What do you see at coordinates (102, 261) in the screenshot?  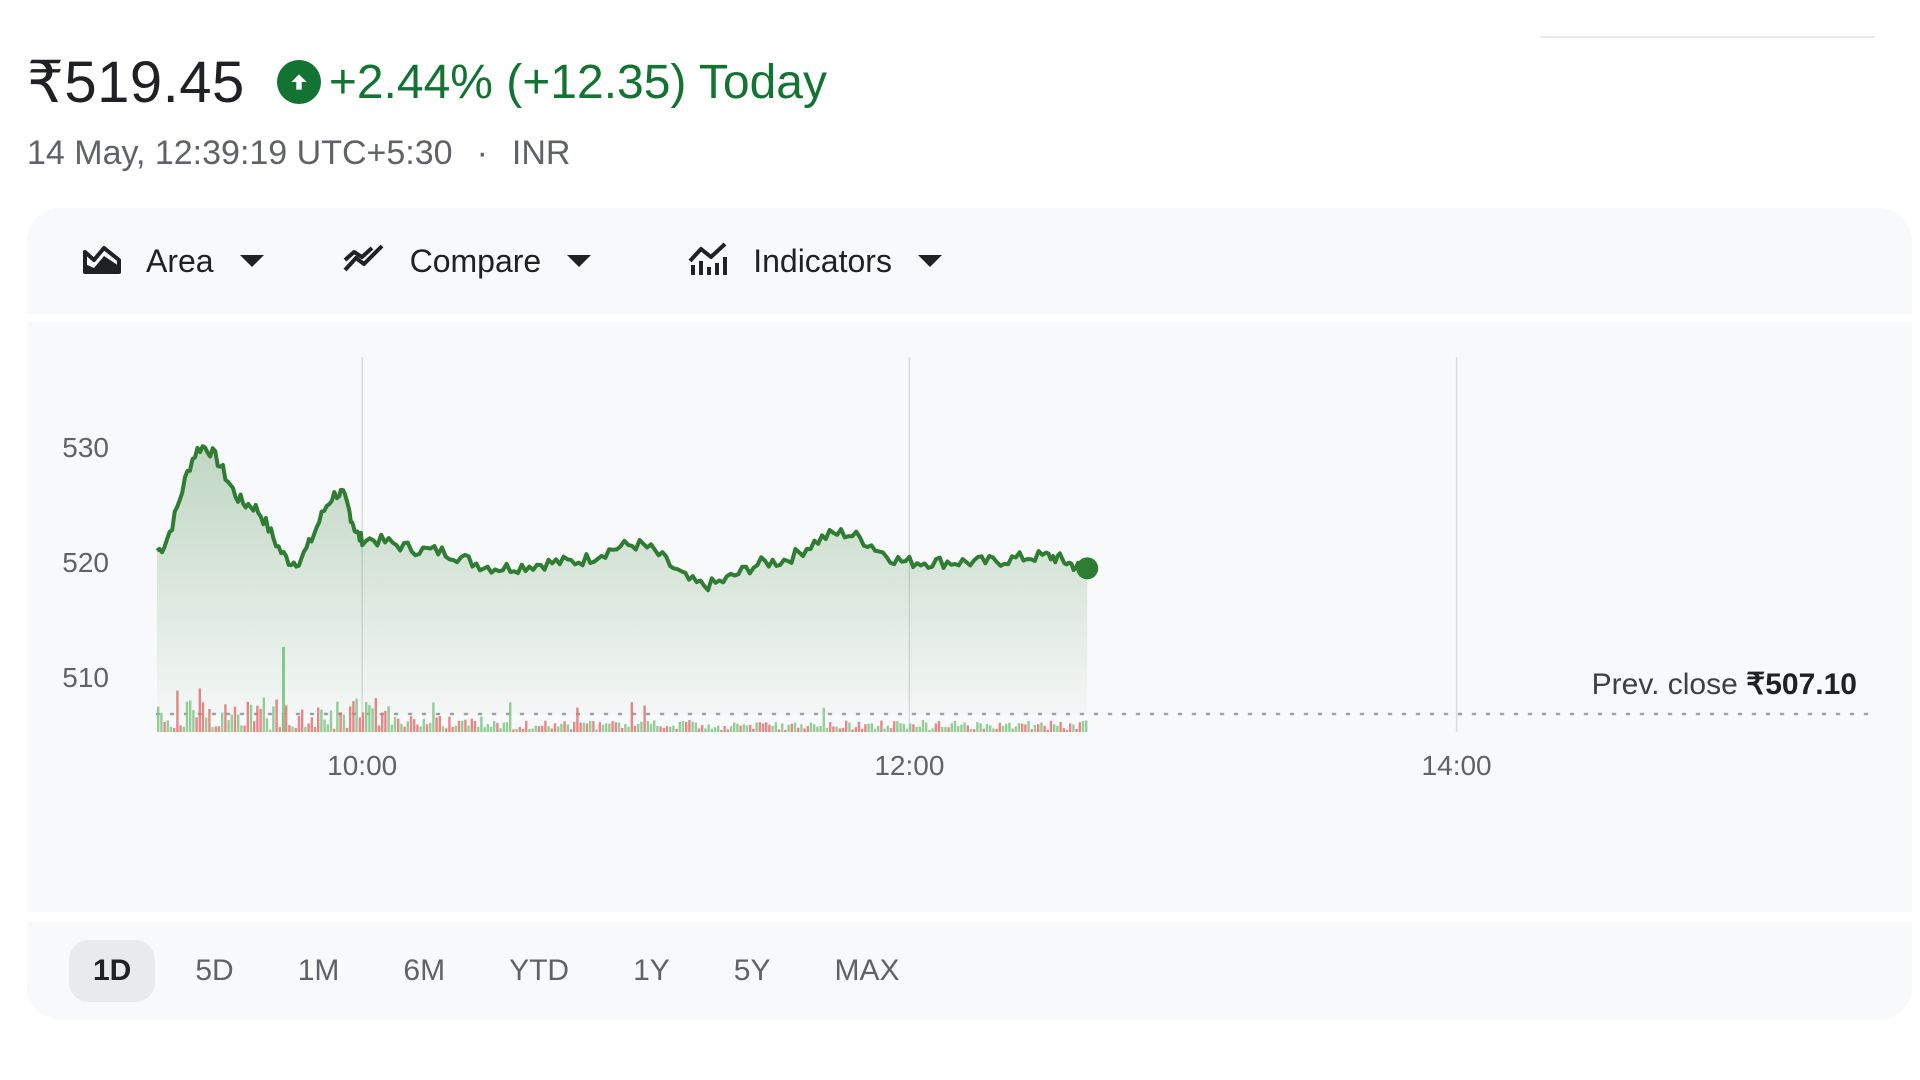 I see `area-chart-icon` at bounding box center [102, 261].